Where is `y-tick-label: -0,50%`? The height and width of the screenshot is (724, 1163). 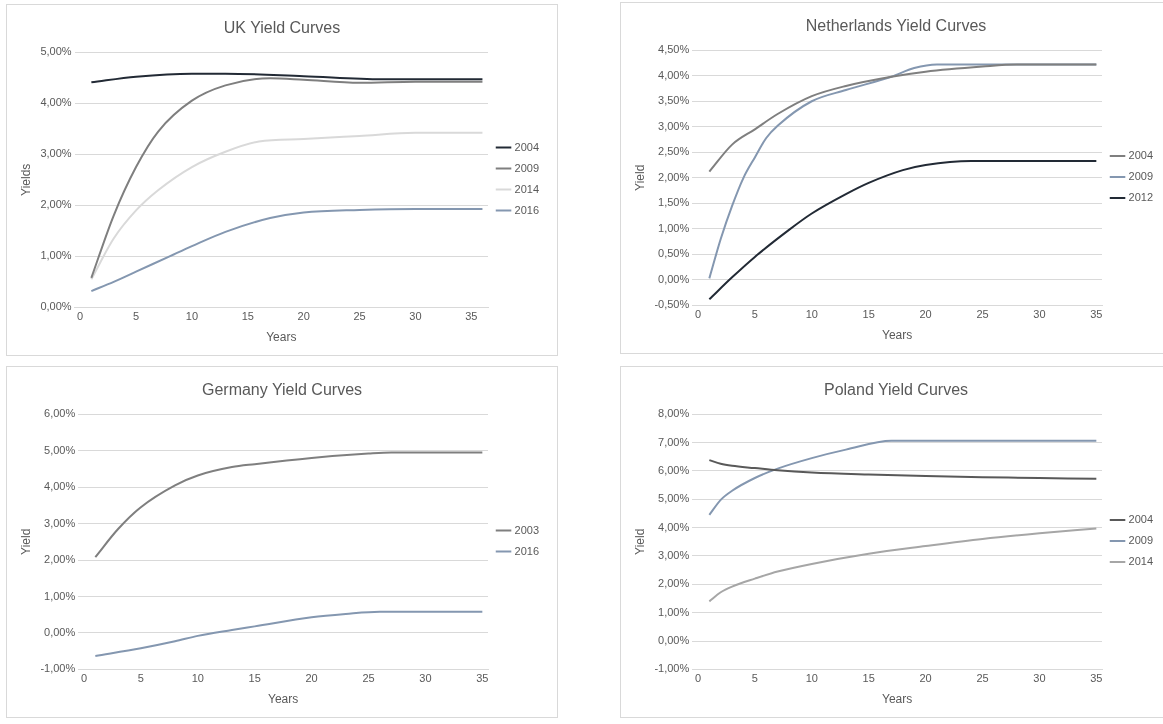 y-tick-label: -0,50% is located at coordinates (672, 304).